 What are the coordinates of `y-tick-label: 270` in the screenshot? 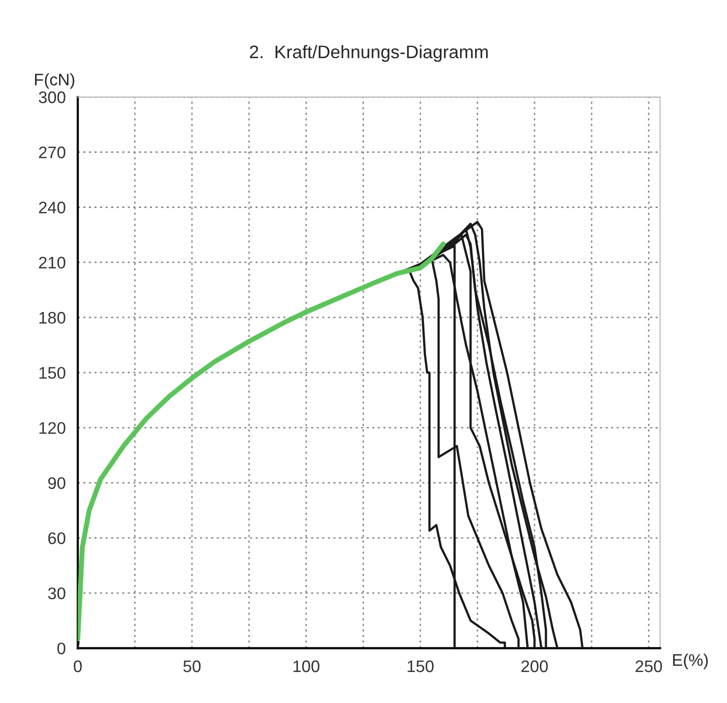 It's located at (52, 152).